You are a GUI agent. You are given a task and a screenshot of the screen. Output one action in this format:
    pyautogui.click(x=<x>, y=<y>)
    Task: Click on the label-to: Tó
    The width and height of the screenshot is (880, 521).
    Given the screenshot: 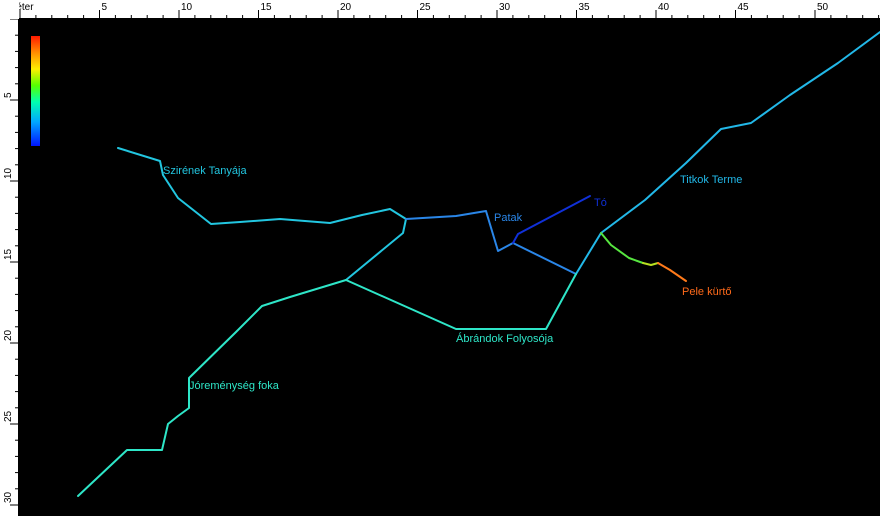 What is the action you would take?
    pyautogui.click(x=600, y=203)
    